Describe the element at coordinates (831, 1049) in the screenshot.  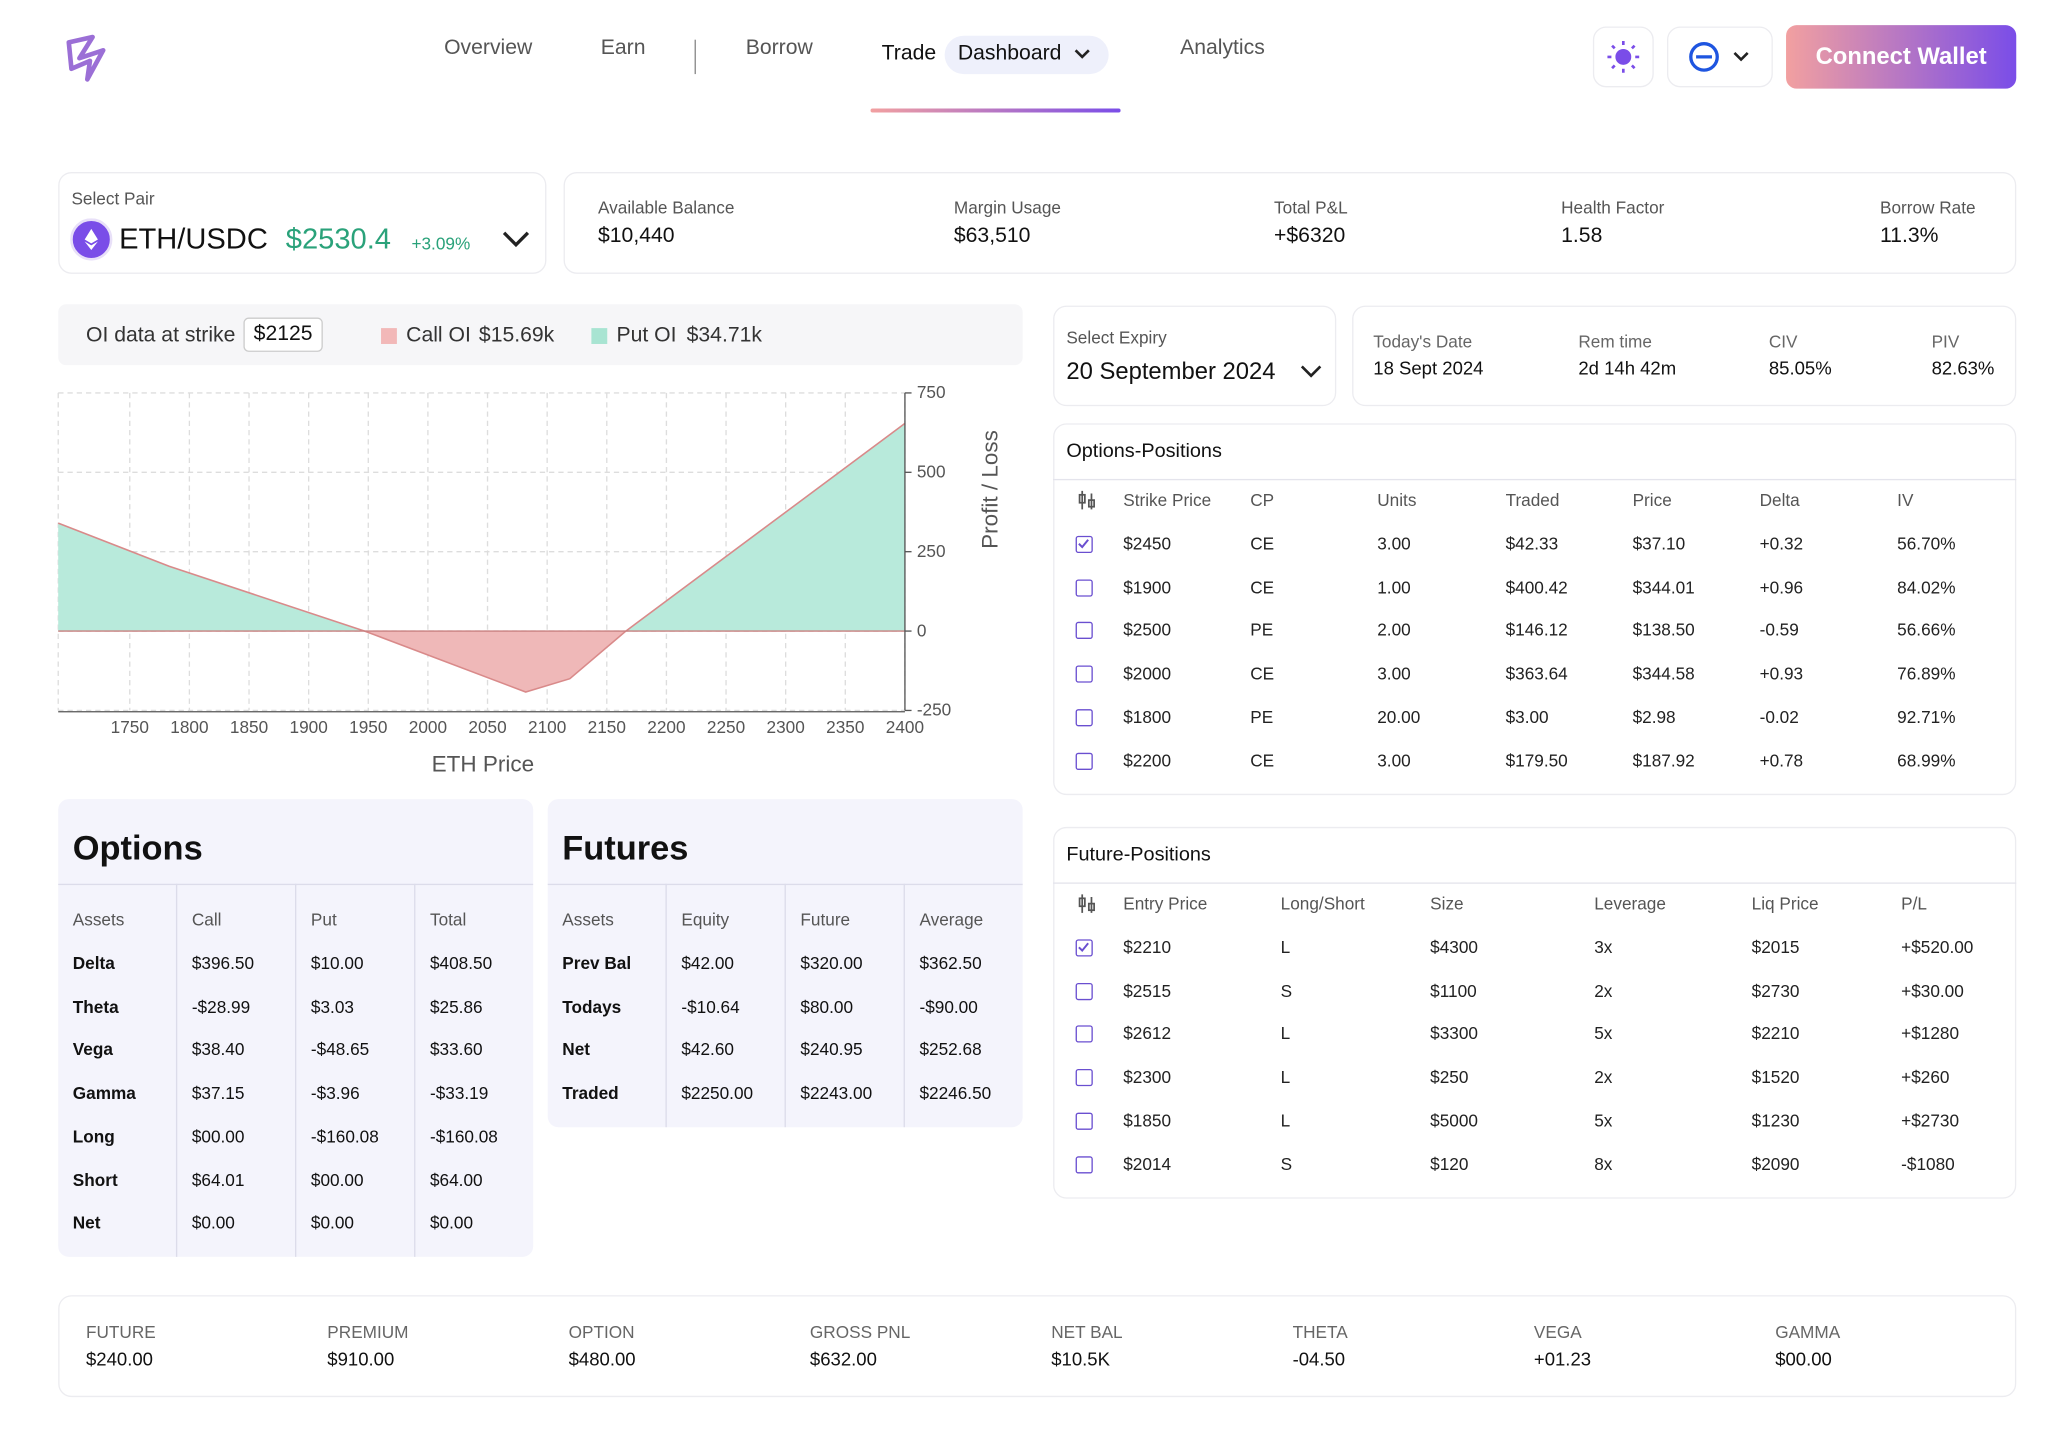
I see `table-cell: $240.95` at that location.